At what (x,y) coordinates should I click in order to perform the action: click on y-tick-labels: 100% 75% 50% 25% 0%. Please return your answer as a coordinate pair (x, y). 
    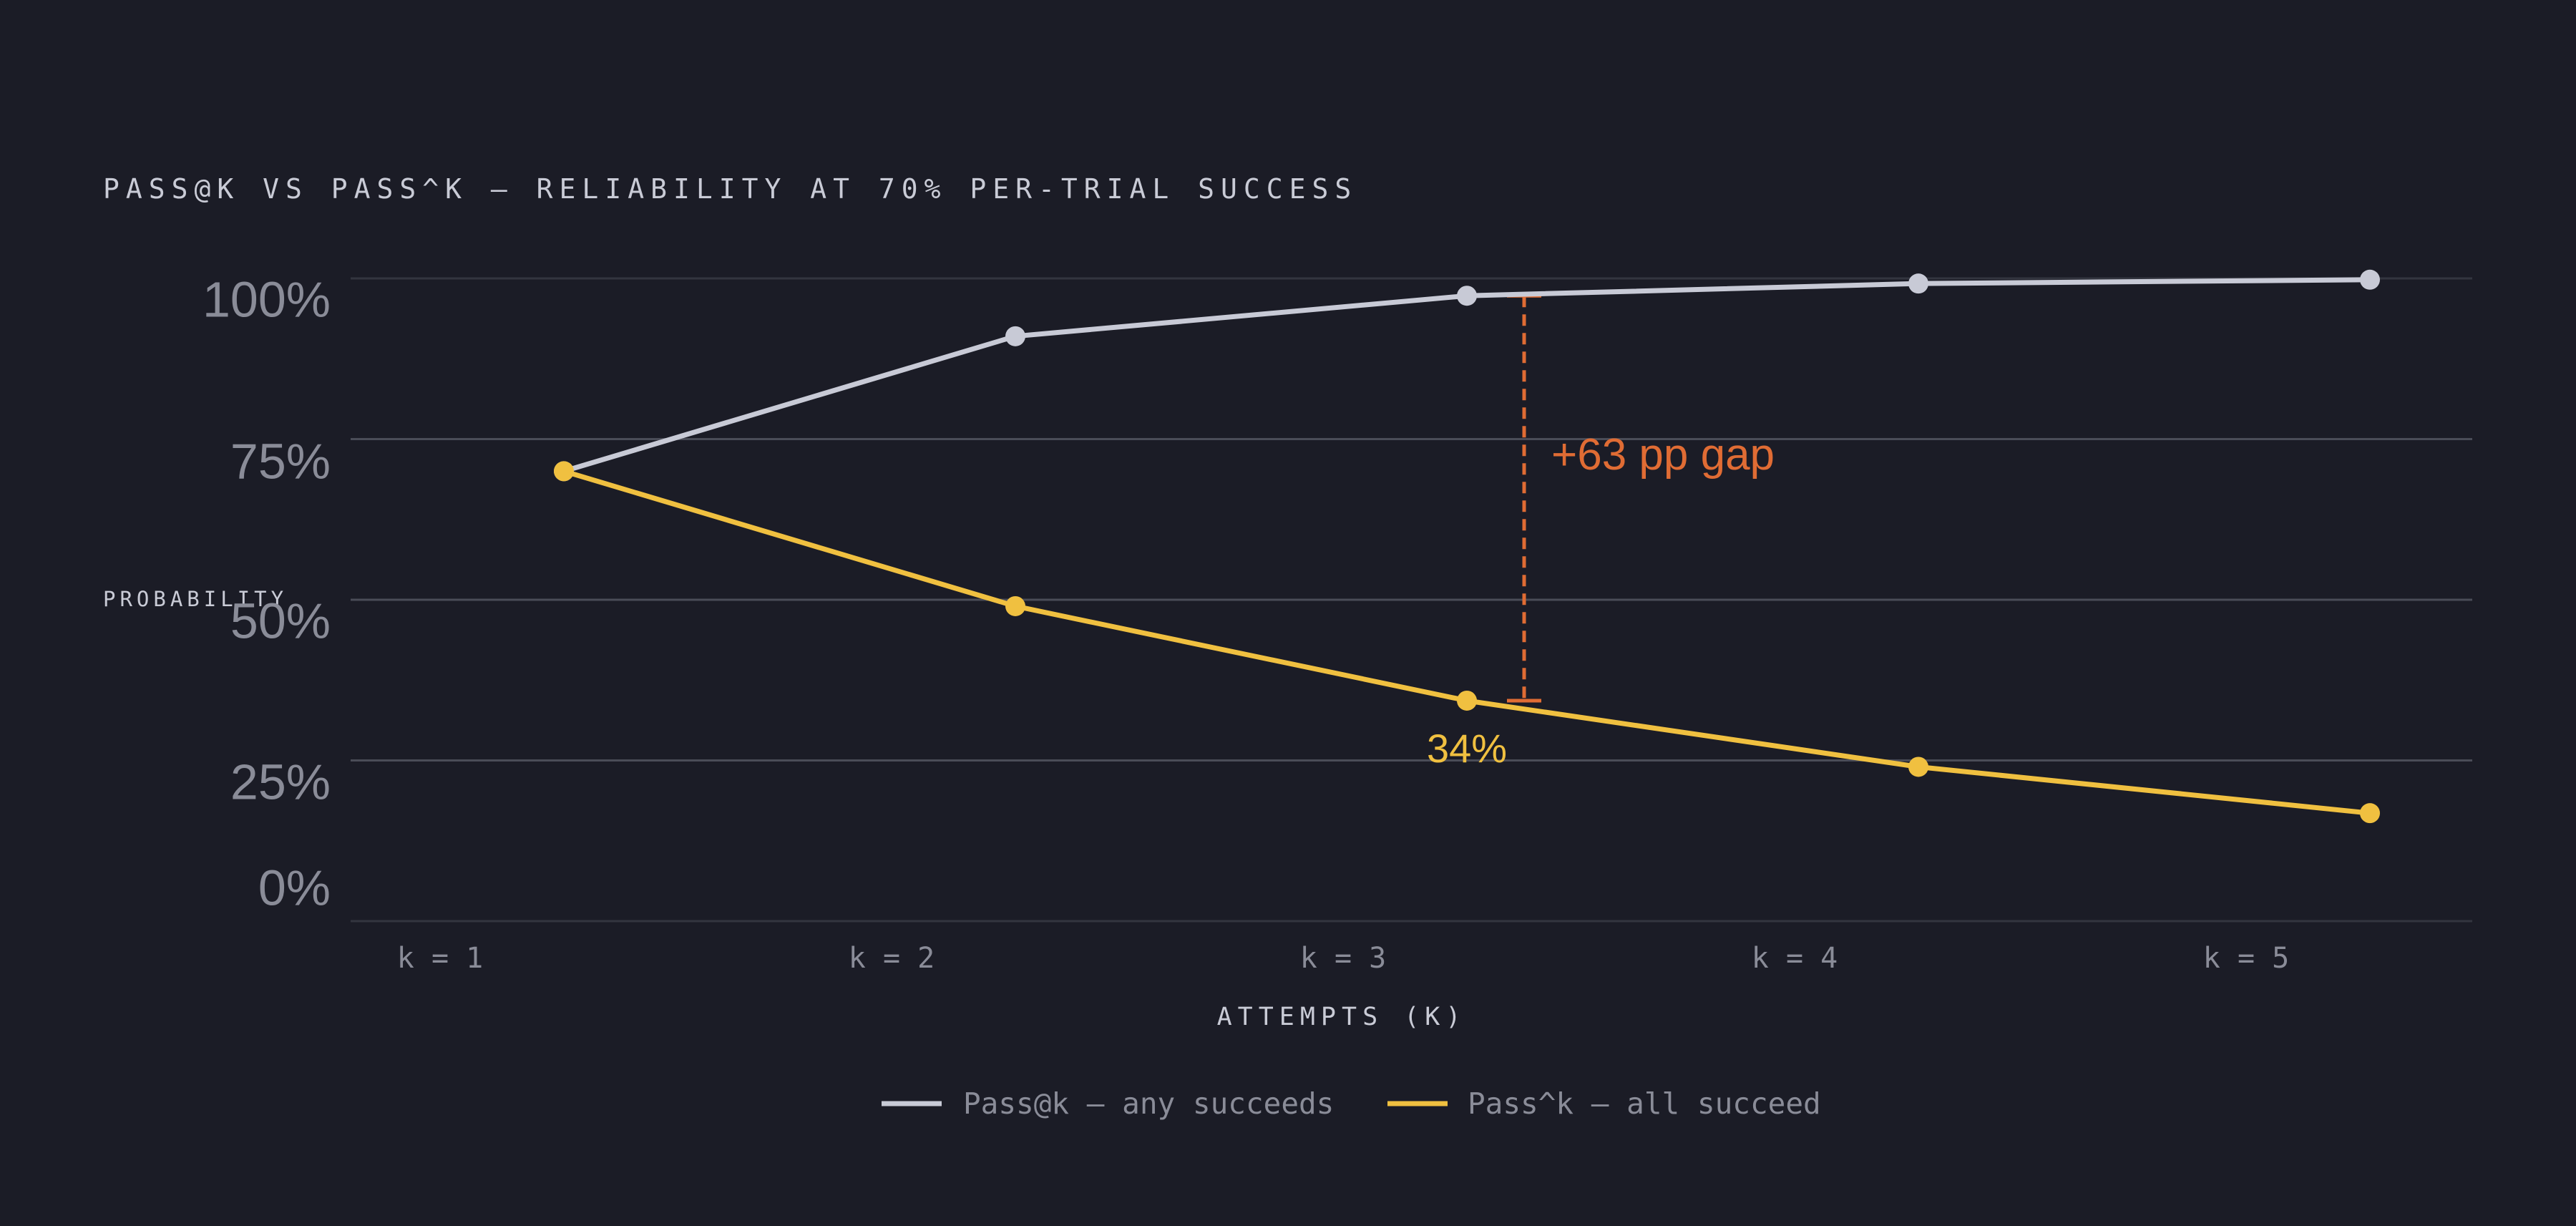
    Looking at the image, I should click on (267, 593).